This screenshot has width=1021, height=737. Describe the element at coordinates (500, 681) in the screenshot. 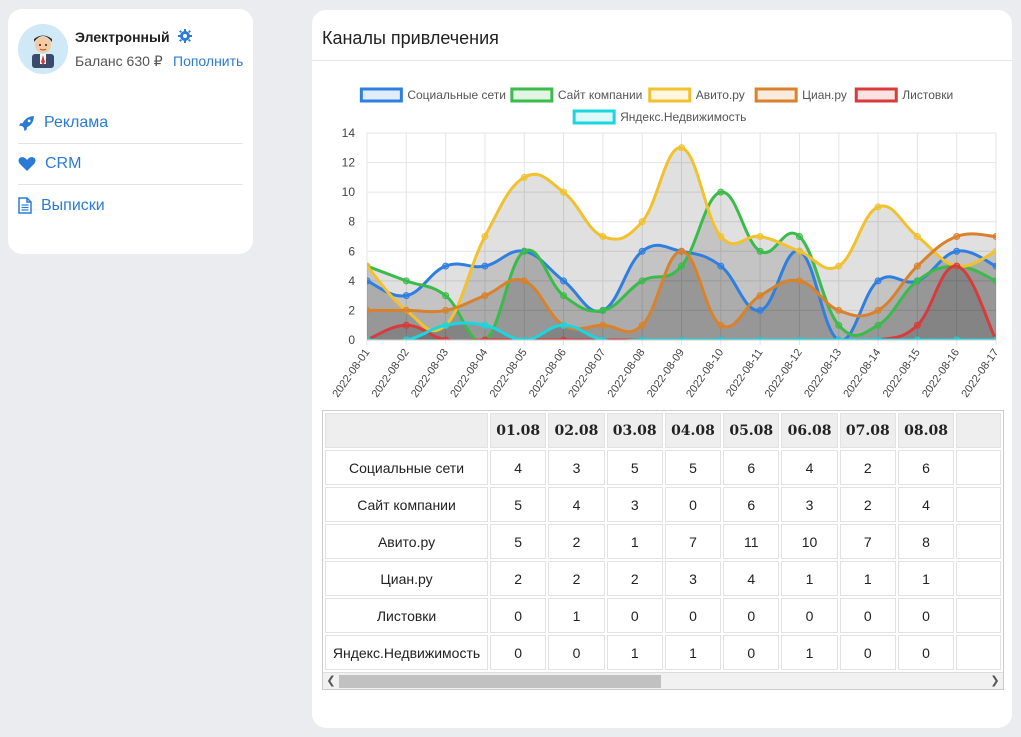

I see `scrollbar-thumb` at that location.